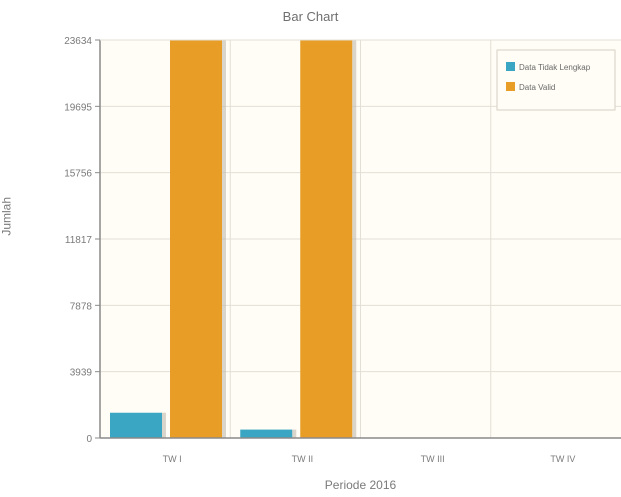  What do you see at coordinates (555, 67) in the screenshot?
I see `legend-label: Data Tidak Lengkap` at bounding box center [555, 67].